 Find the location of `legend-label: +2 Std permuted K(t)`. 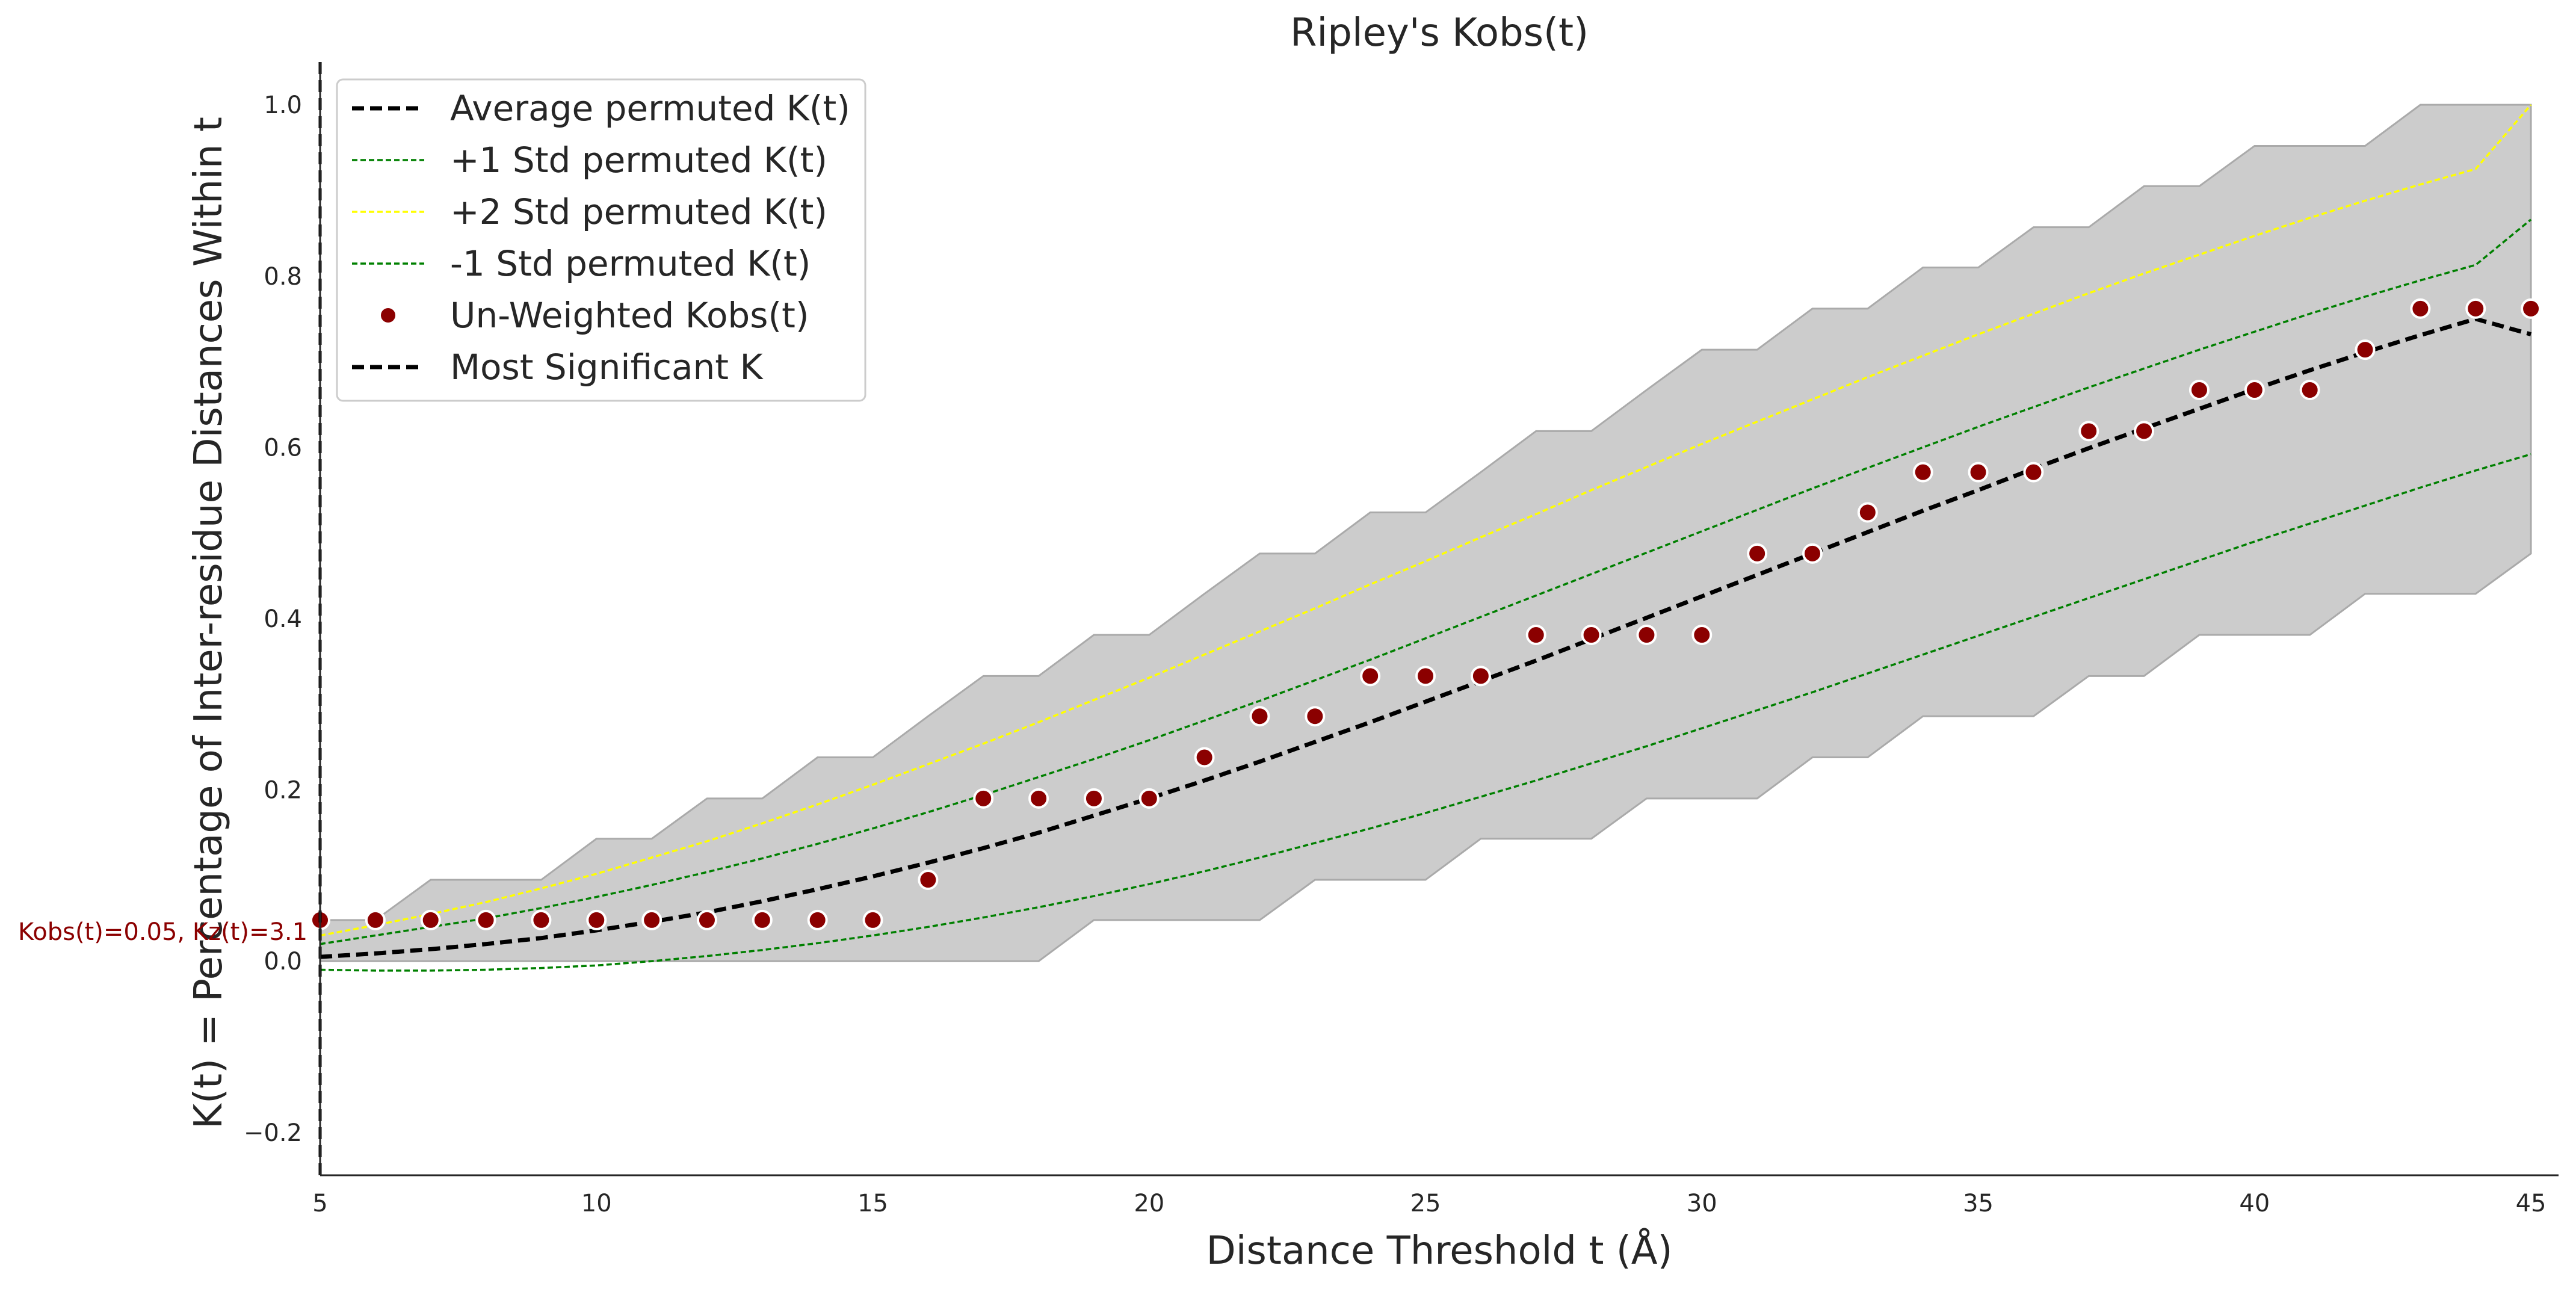

legend-label: +2 Std permuted K(t) is located at coordinates (638, 211).